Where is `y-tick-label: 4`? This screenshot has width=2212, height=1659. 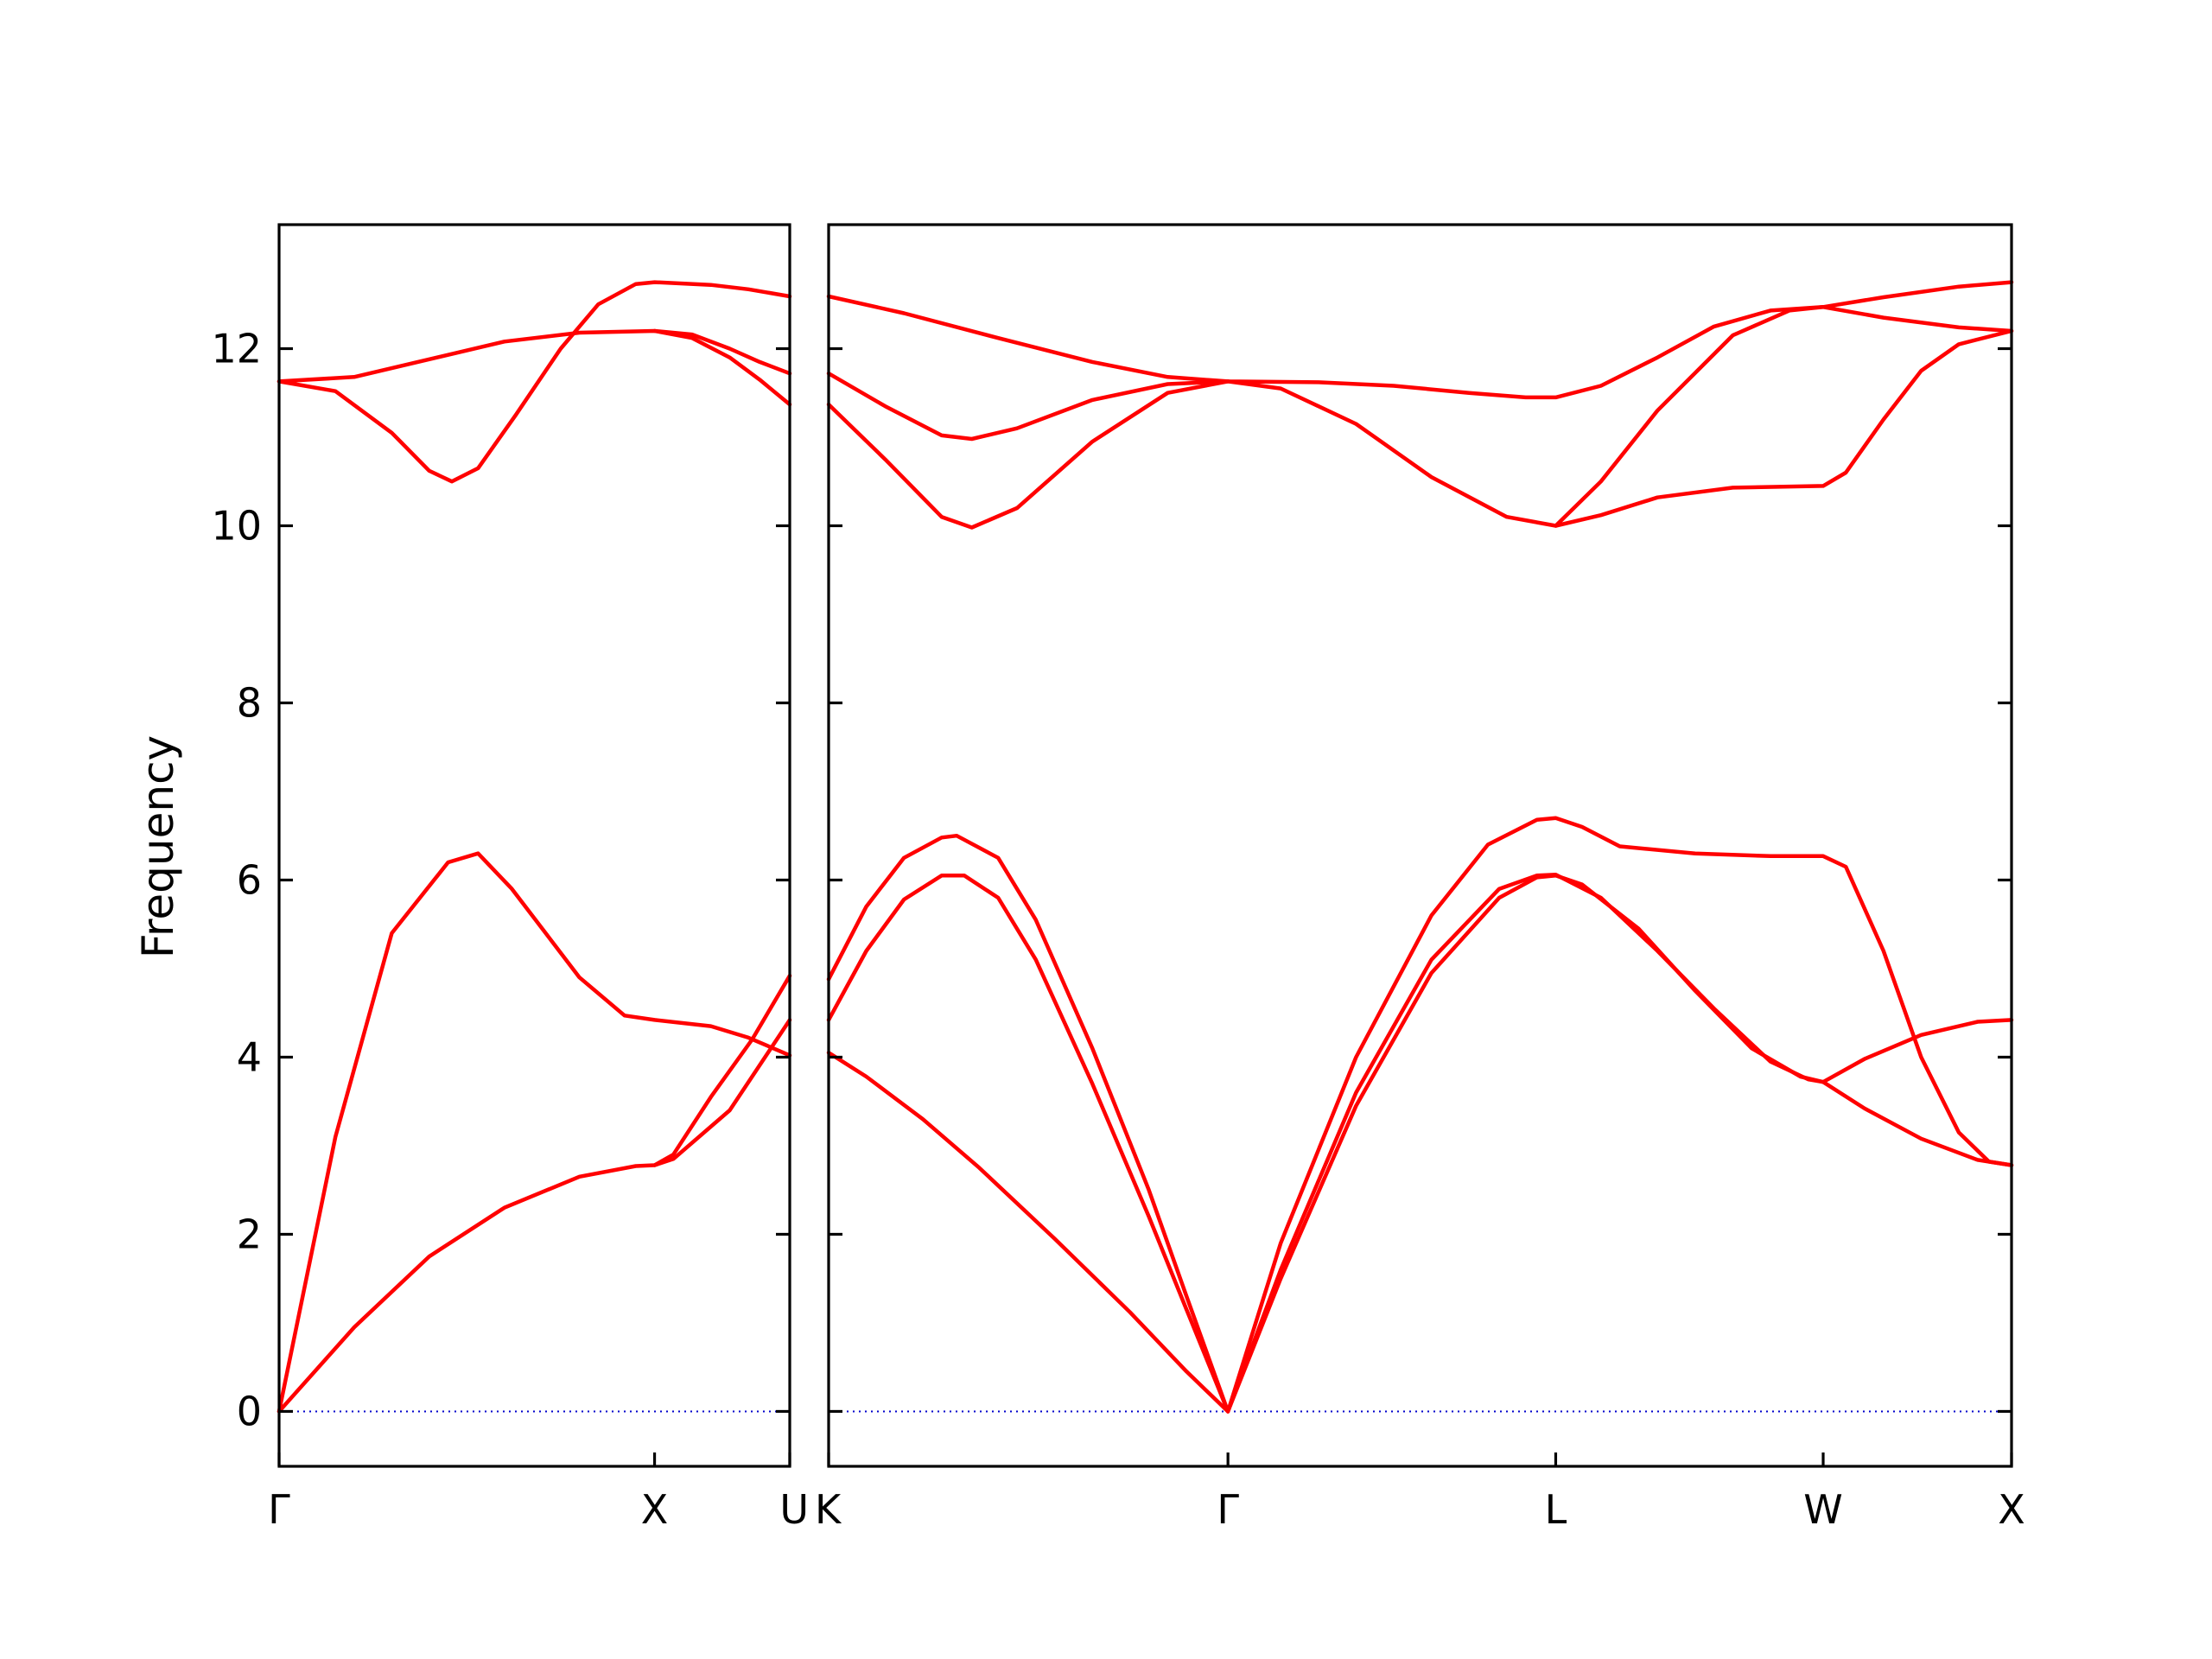 y-tick-label: 4 is located at coordinates (249, 1056).